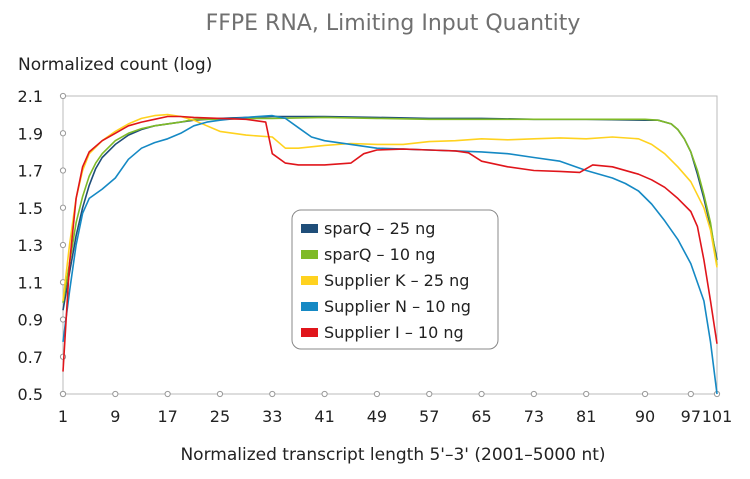 This screenshot has width=750, height=479. I want to click on x-tick-label: 73, so click(534, 416).